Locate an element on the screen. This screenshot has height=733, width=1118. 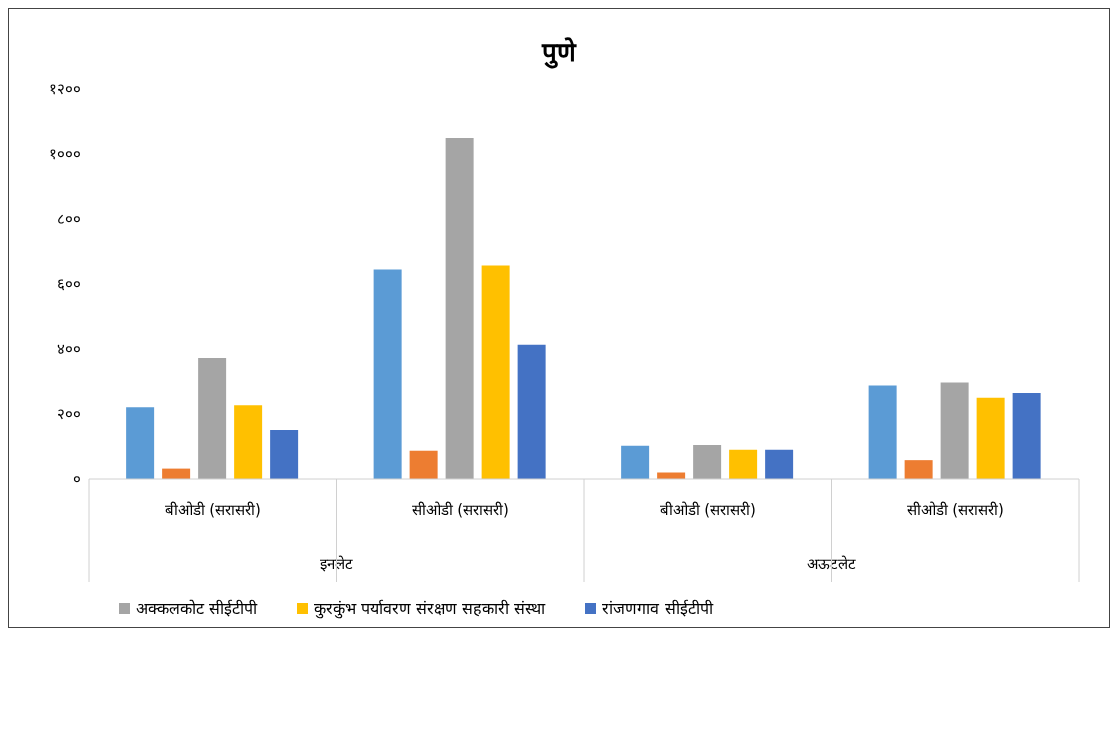
y-tick-label: ८०० is located at coordinates (69, 219).